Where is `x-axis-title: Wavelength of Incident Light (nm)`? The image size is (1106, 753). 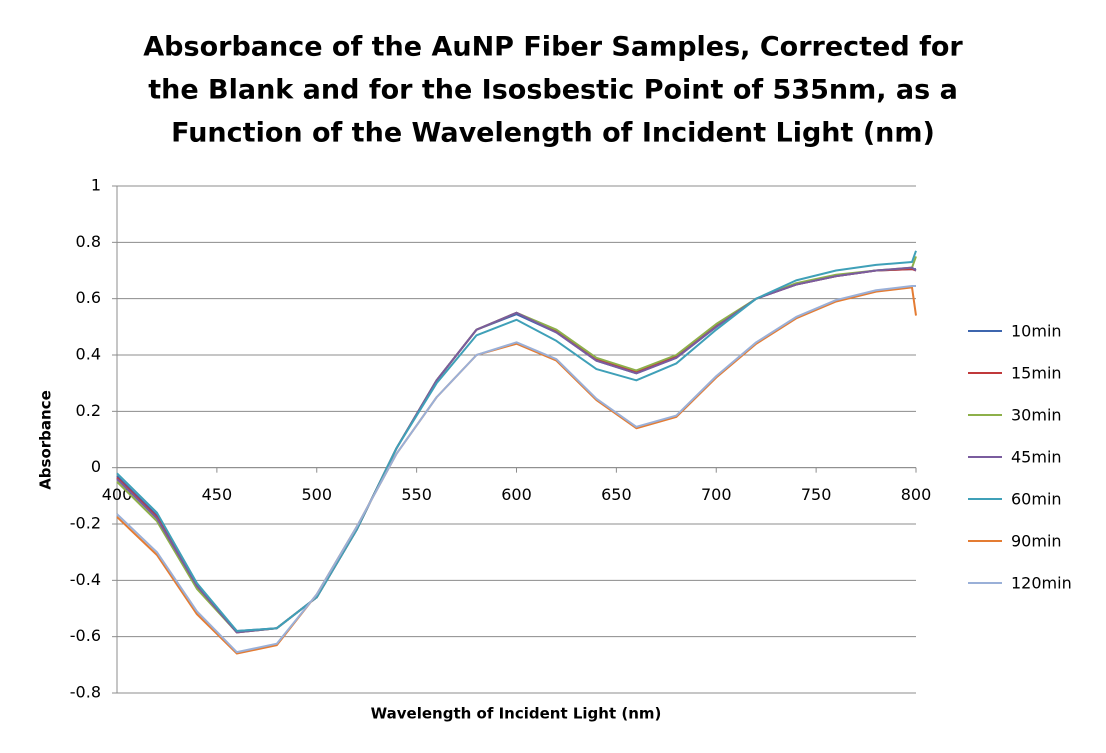 x-axis-title: Wavelength of Incident Light (nm) is located at coordinates (516, 714).